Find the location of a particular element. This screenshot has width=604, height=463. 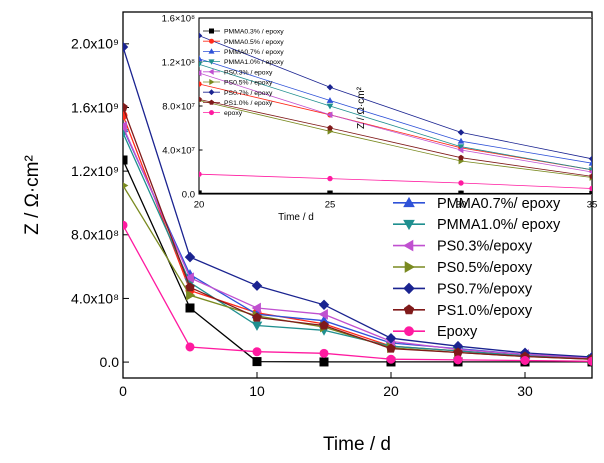

inset-legend-entry-pmma0-7-epoxy: PMMA0.7% / epoxy is located at coordinates (243, 52).